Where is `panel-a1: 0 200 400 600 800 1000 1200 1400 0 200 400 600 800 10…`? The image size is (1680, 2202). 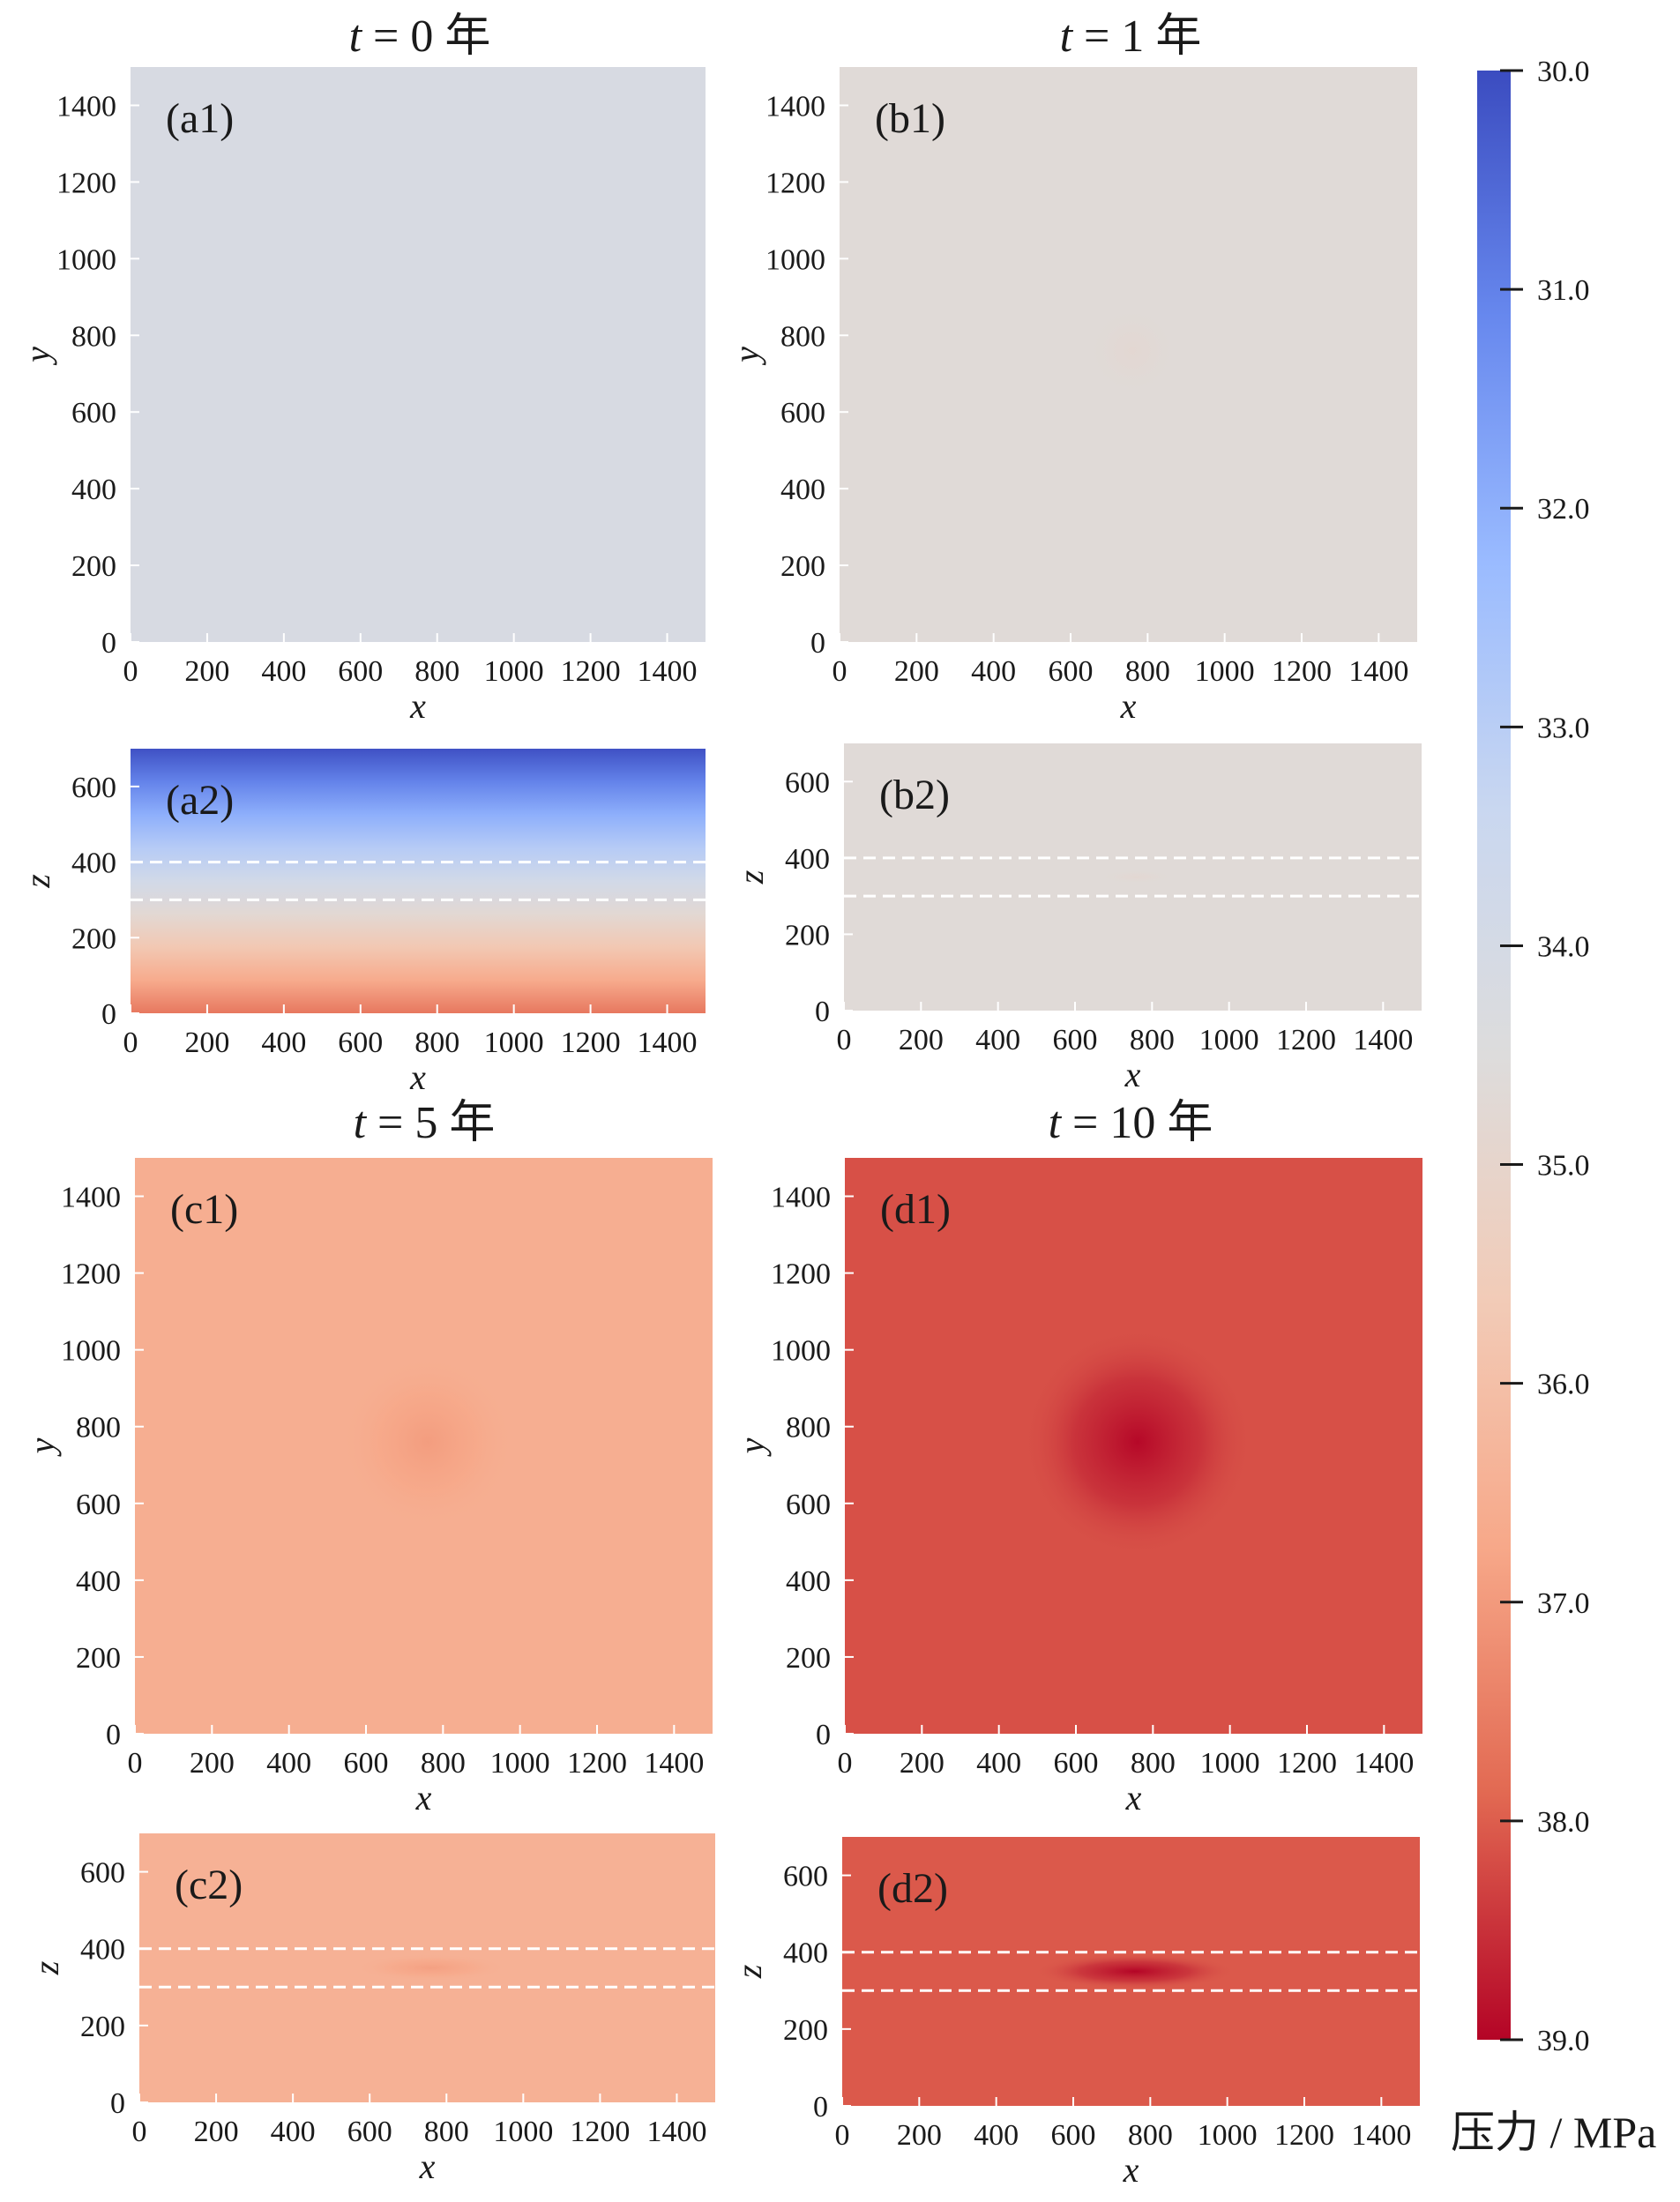 panel-a1: 0 200 400 600 800 1000 1200 1400 0 200 400 600 800 10… is located at coordinates (362, 396).